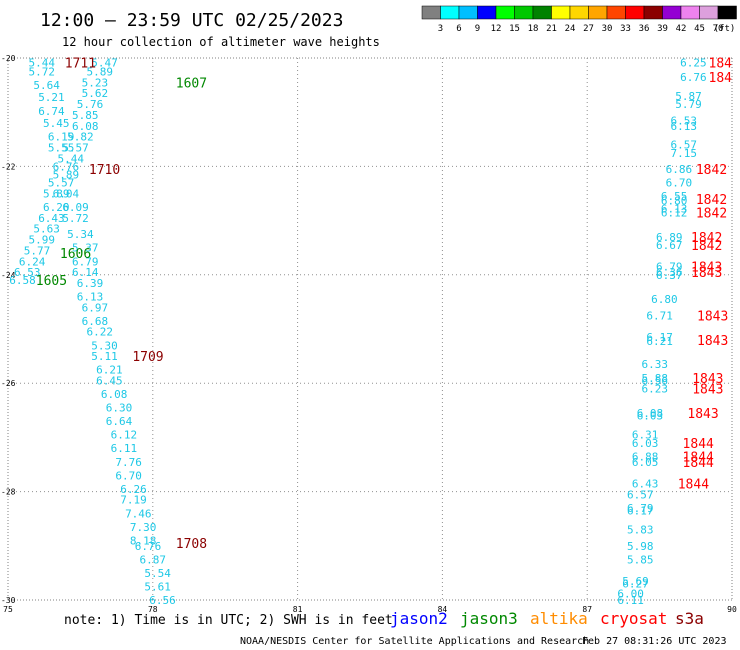  Describe the element at coordinates (104, 170) in the screenshot. I see `pass-time-label: 1710` at that location.